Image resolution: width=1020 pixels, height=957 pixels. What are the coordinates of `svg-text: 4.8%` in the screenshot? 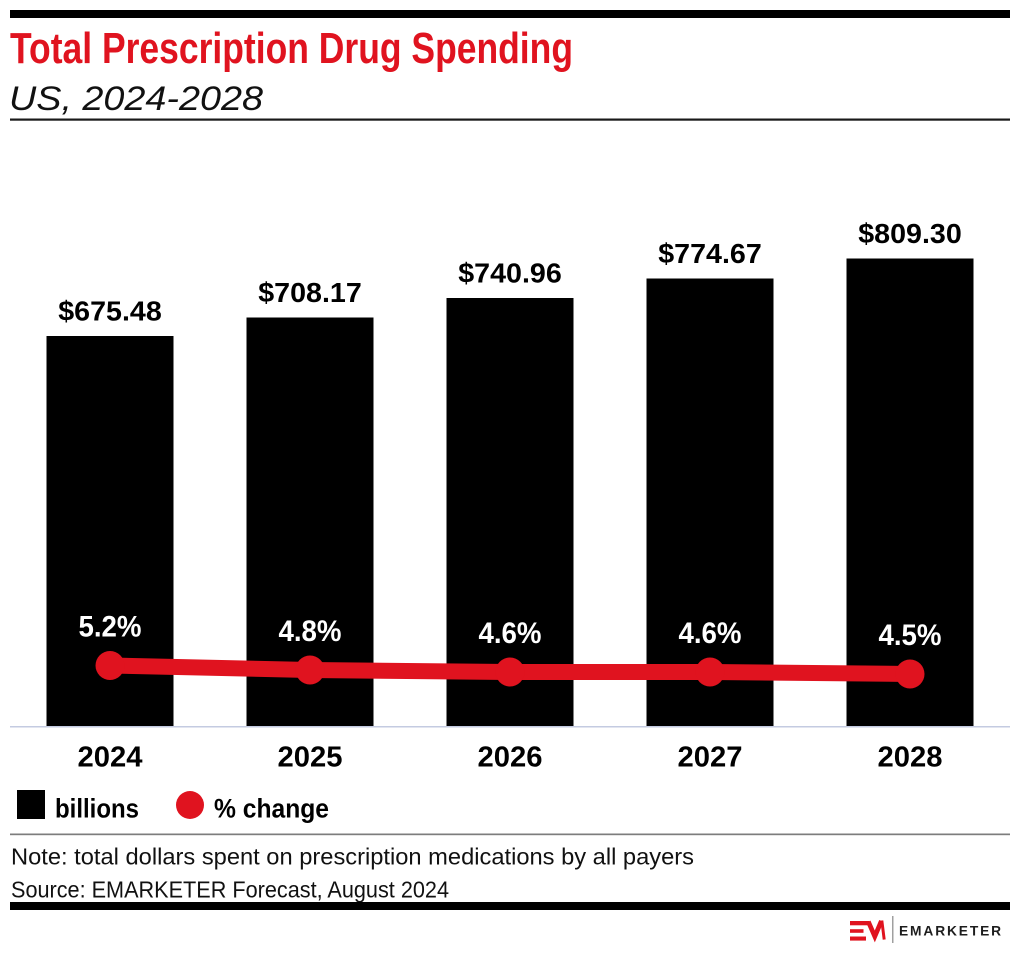 It's located at (310, 631).